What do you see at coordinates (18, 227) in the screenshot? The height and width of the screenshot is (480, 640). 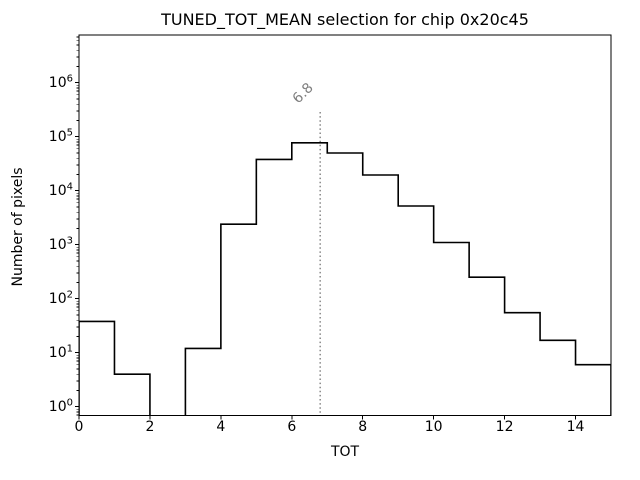 I see `y-axis-label: Number of pixels` at bounding box center [18, 227].